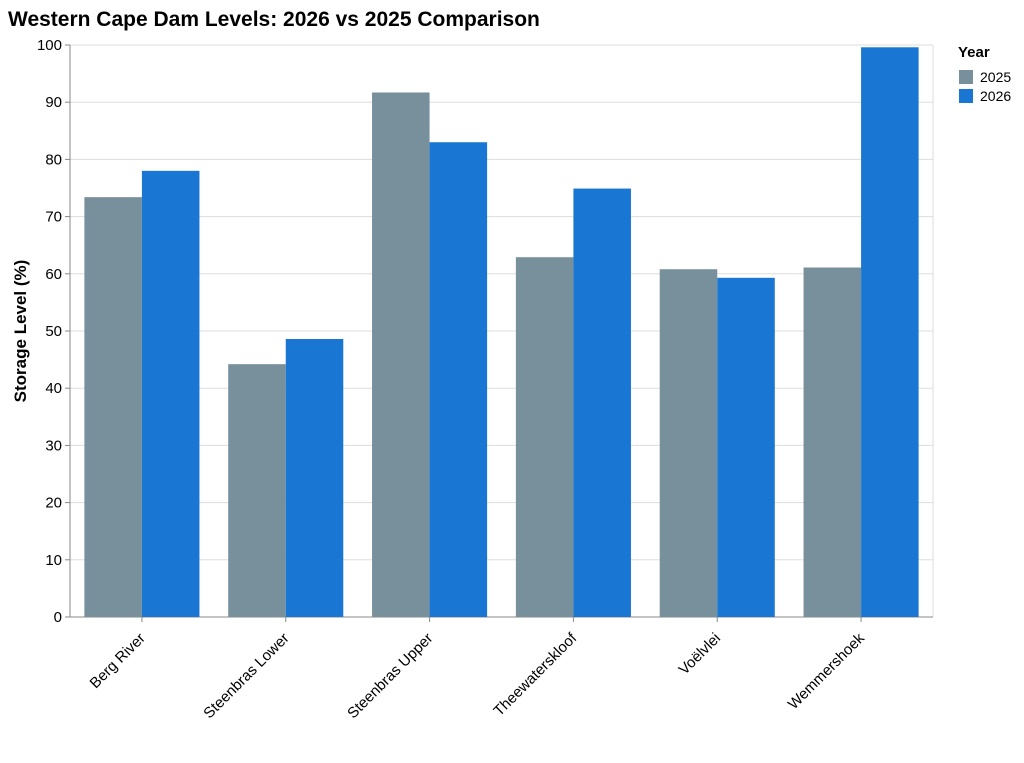  I want to click on legend-label-2026: 2026, so click(995, 96).